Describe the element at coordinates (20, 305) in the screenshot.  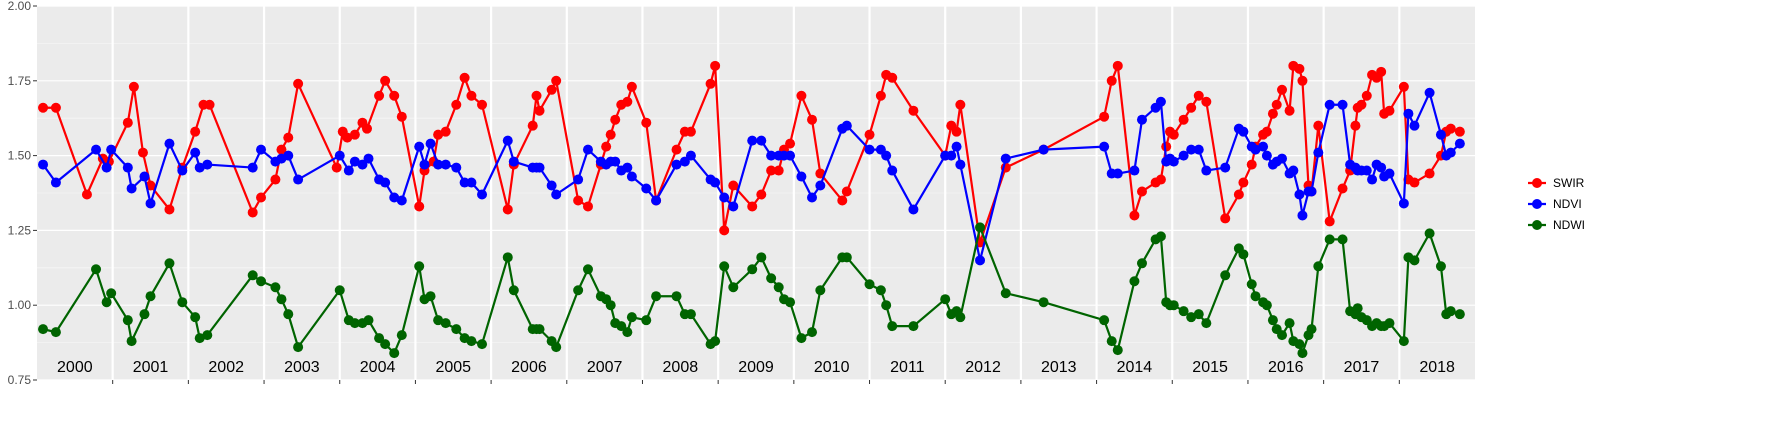
I see `y-tick-label: 1.00` at that location.